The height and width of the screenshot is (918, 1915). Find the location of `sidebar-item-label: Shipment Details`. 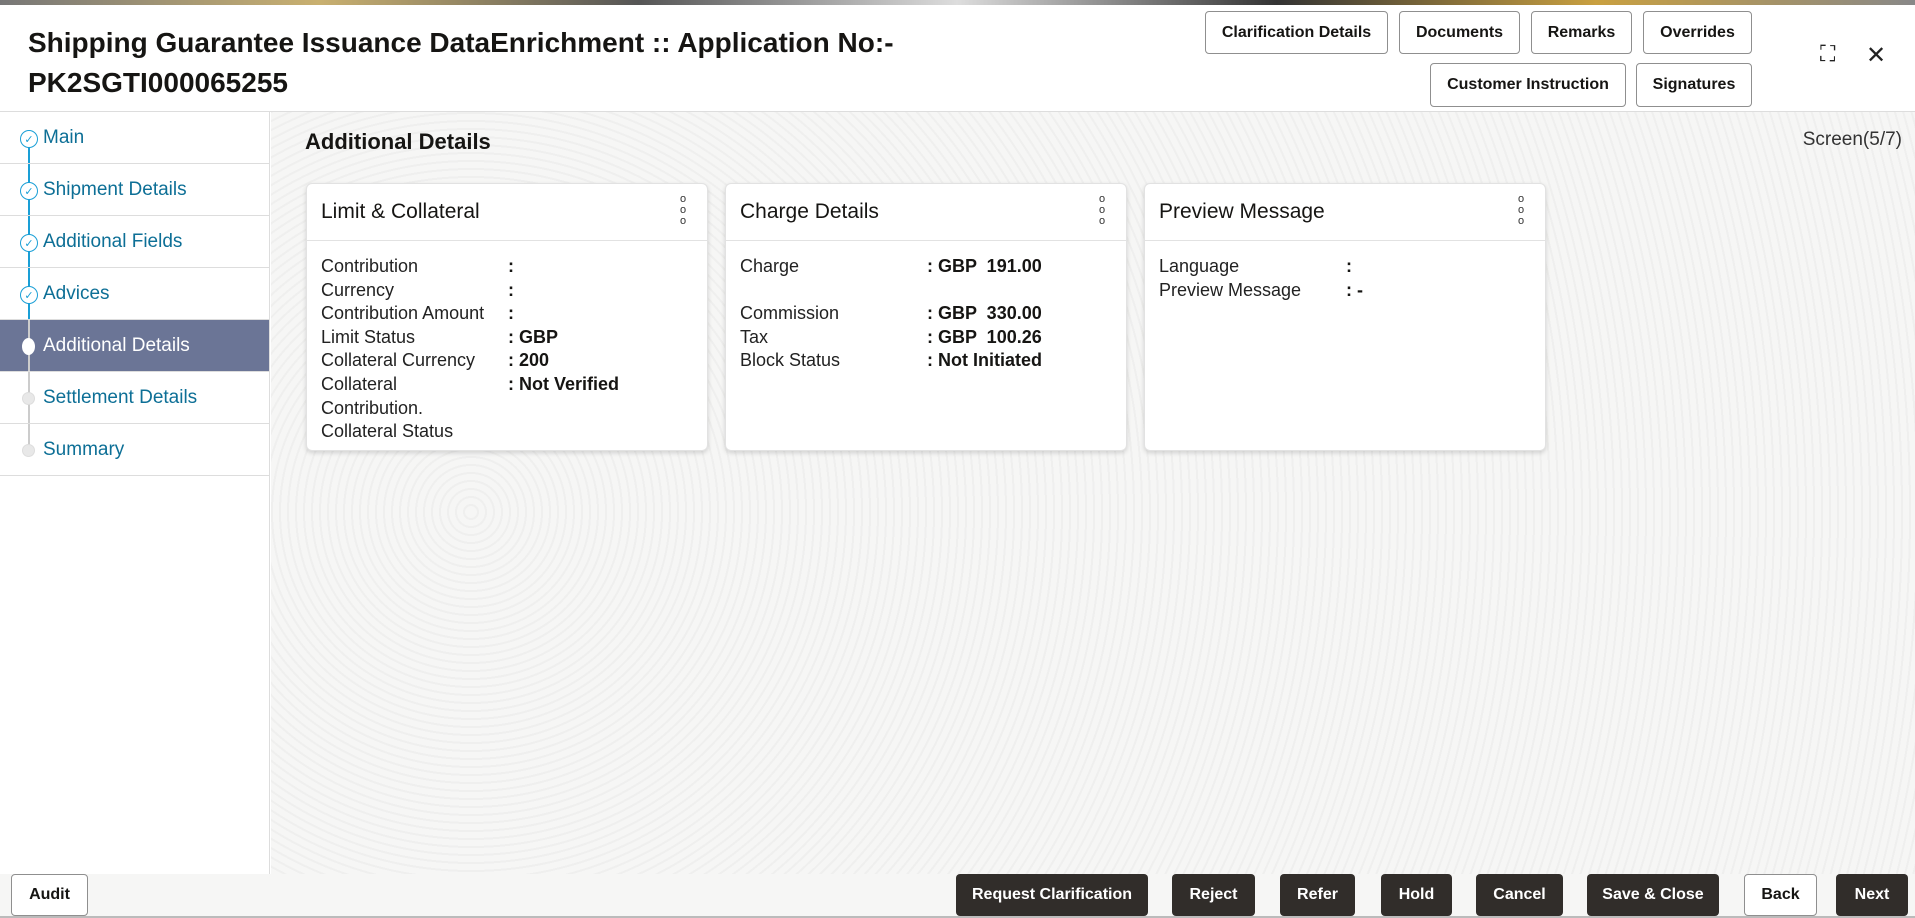

sidebar-item-label: Shipment Details is located at coordinates (115, 189).